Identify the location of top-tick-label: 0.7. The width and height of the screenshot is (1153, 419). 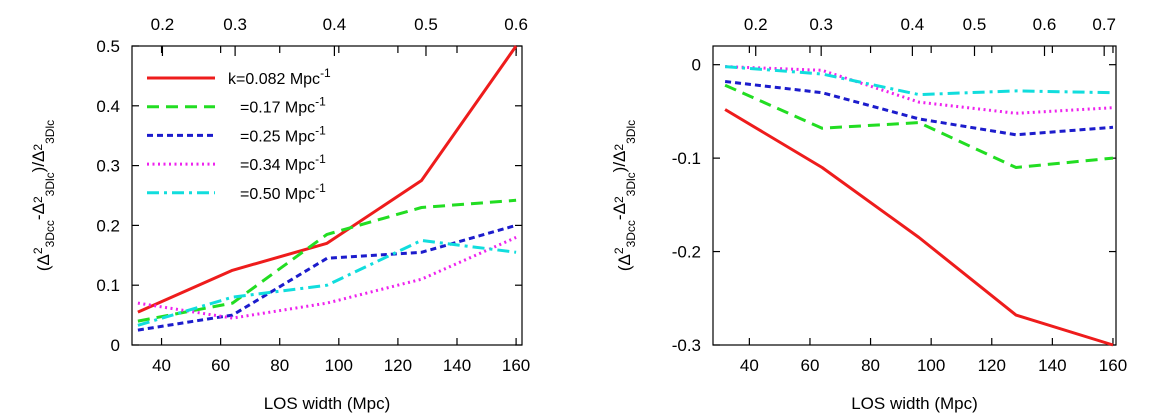
(1104, 24).